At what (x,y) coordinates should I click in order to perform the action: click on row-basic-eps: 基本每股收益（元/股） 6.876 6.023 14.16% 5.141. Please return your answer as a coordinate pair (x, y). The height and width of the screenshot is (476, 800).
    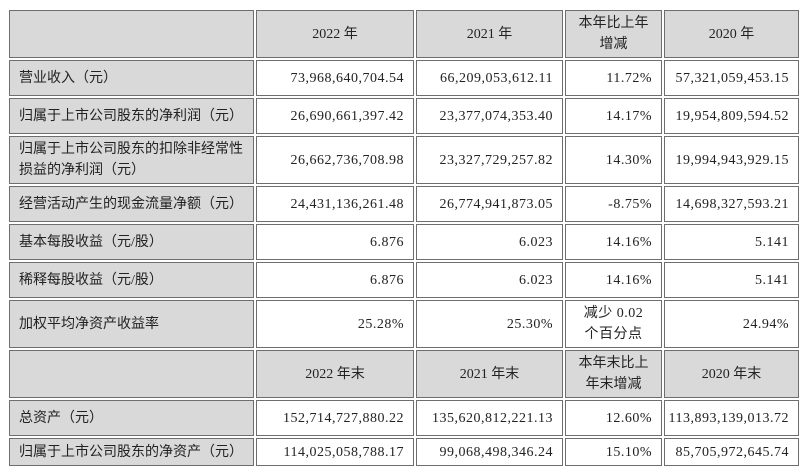
    Looking at the image, I should click on (404, 242).